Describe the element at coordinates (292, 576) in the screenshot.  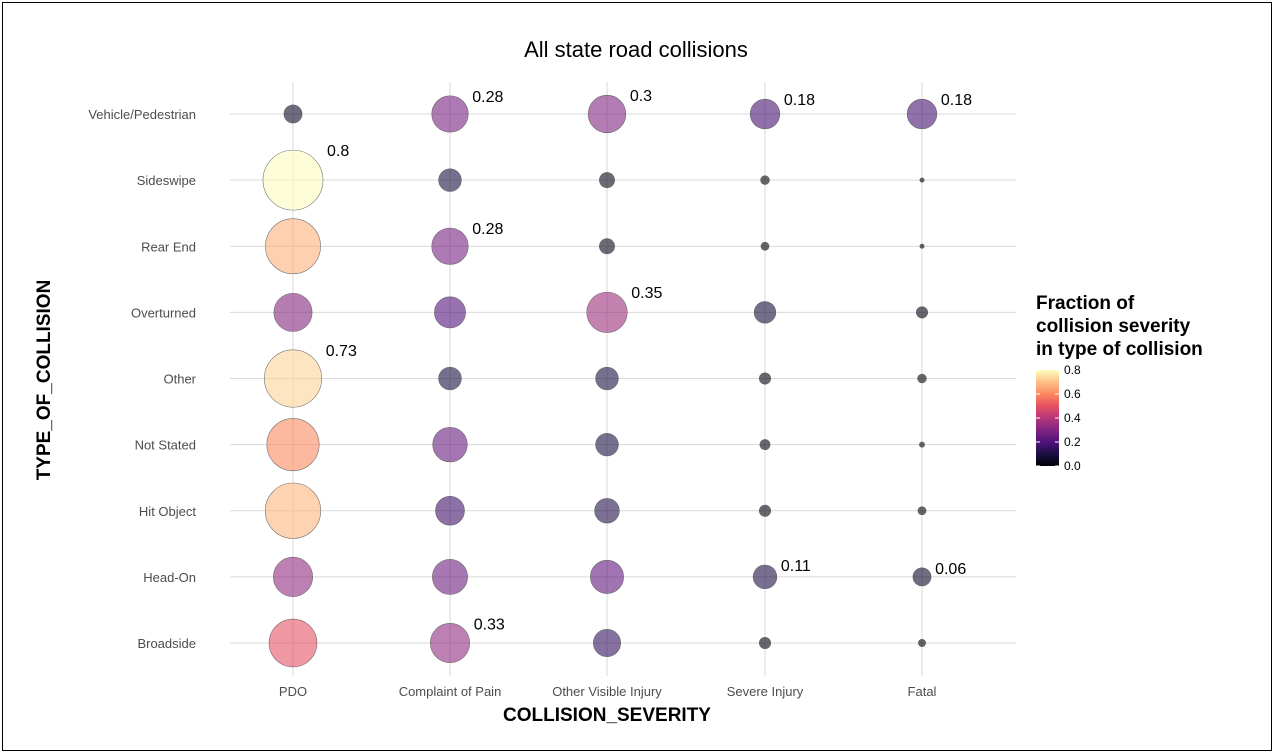
I see `bubble-head-on-pdo` at that location.